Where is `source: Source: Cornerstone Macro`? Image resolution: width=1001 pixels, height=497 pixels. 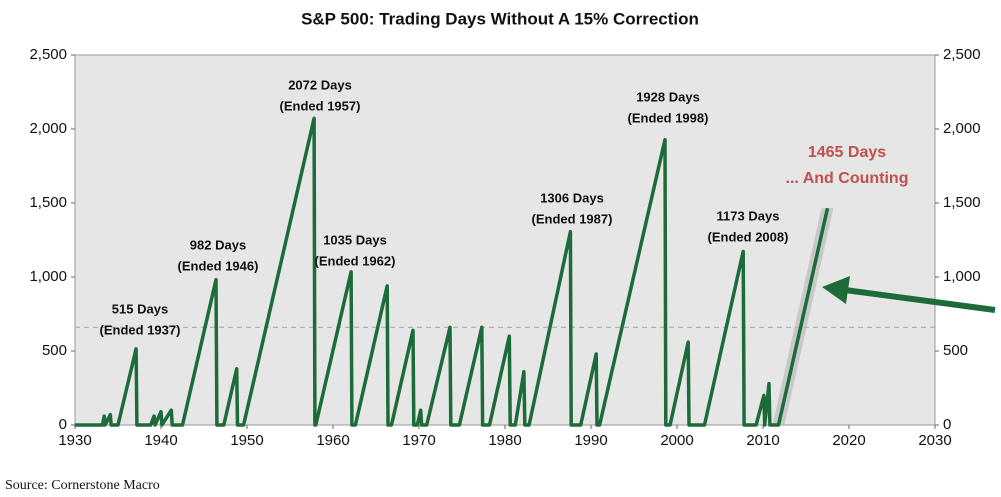
source: Source: Cornerstone Macro is located at coordinates (82, 485).